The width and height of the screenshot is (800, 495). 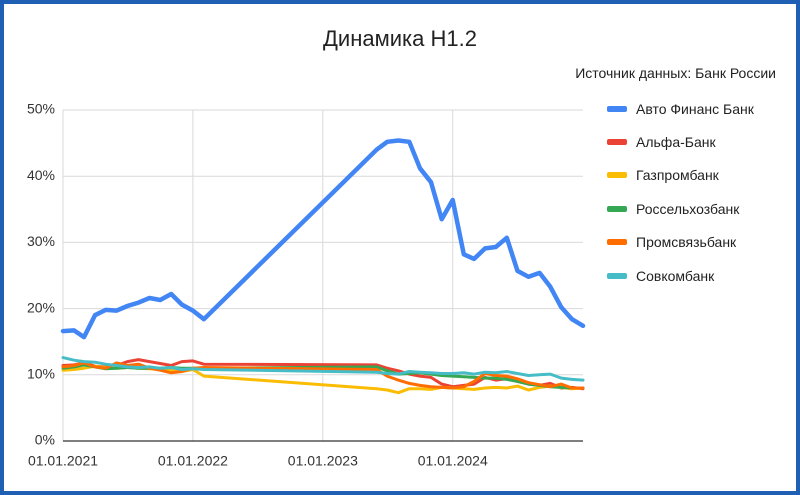 What do you see at coordinates (41, 109) in the screenshot?
I see `y-tick-label: 50%` at bounding box center [41, 109].